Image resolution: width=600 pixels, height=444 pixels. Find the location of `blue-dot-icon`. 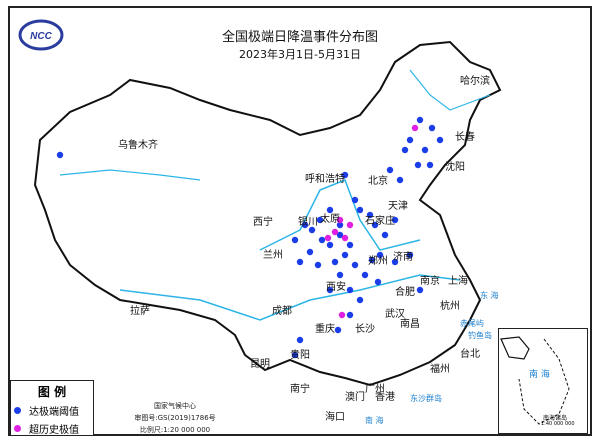

blue-dot-icon is located at coordinates (17, 410).